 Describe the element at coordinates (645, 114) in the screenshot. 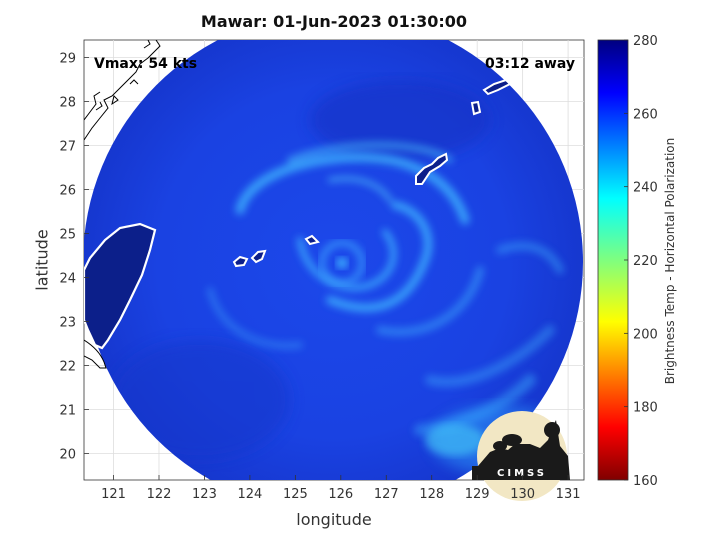

I see `colorbar-tick-label: 260` at that location.